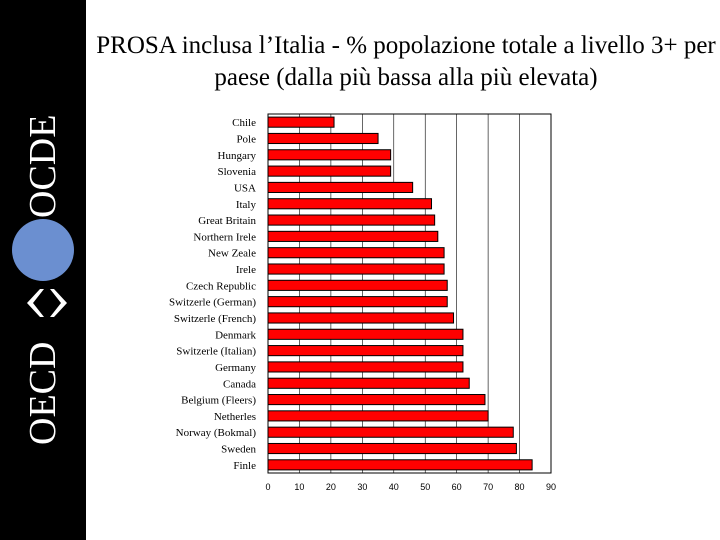  I want to click on category-label: Belgium (Fleers), so click(218, 401).